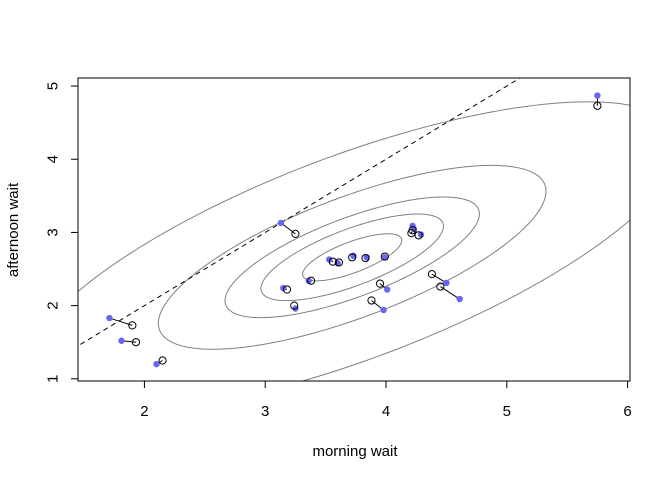 The height and width of the screenshot is (480, 672). What do you see at coordinates (386, 411) in the screenshot?
I see `x-tick-label: 4` at bounding box center [386, 411].